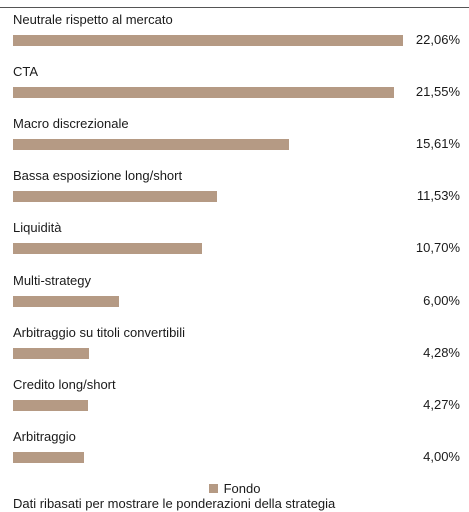 This screenshot has width=469, height=512. Describe the element at coordinates (437, 92) in the screenshot. I see `value-label: 21,55%` at that location.